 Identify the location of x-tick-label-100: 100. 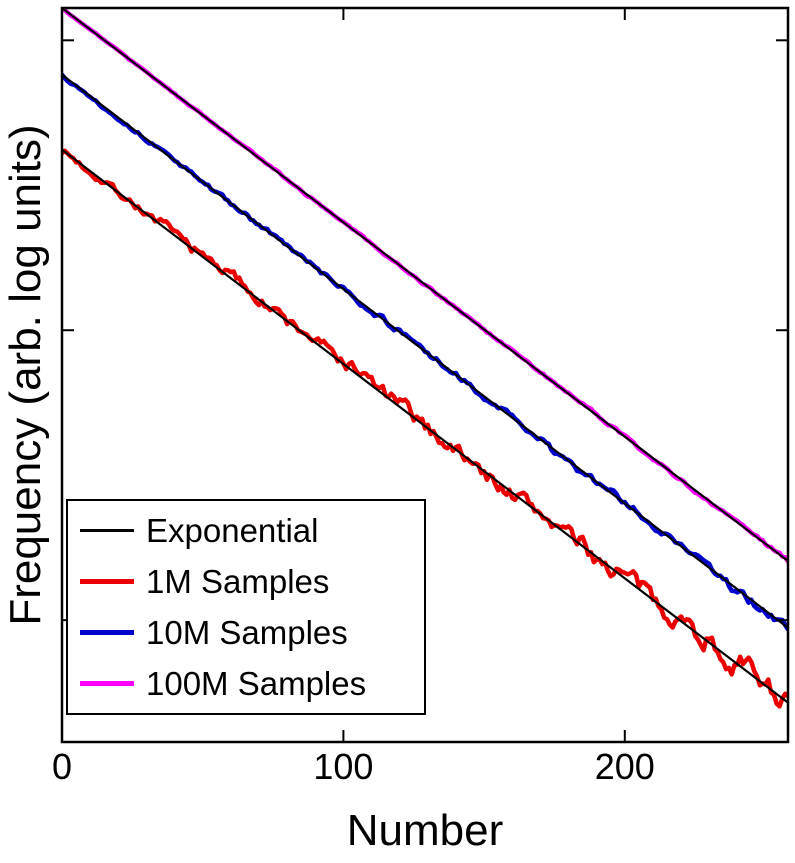
(343, 766).